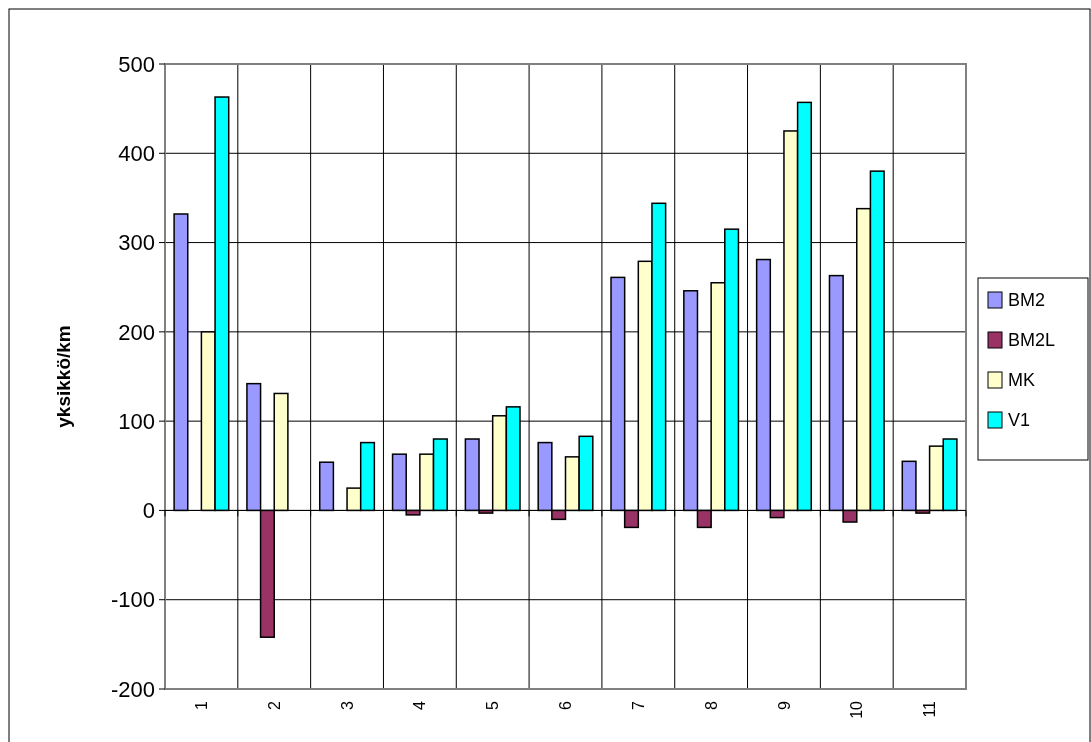  Describe the element at coordinates (1019, 420) in the screenshot. I see `legend-label: V1` at that location.